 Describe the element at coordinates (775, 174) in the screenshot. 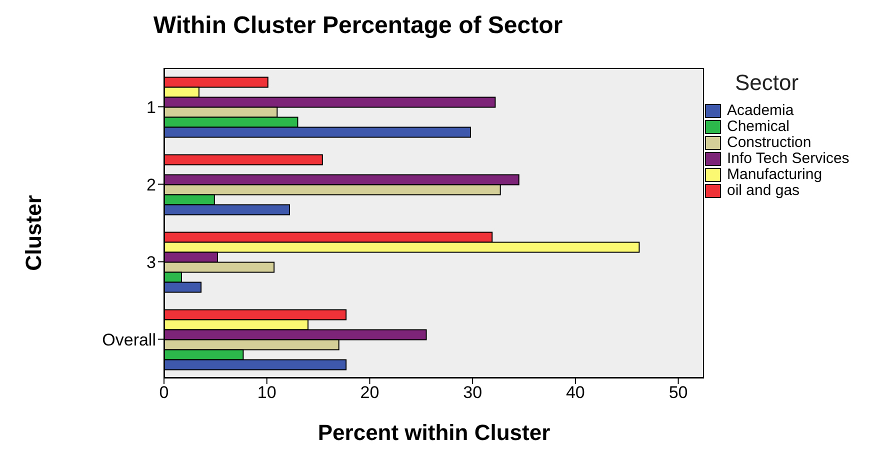

I see `legend-label: Manufacturing` at that location.